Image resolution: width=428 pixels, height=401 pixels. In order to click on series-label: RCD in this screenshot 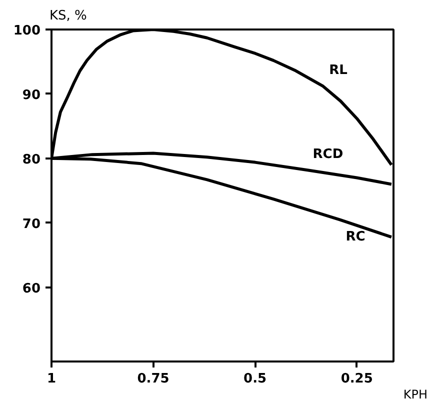, I will do `click(328, 154)`.